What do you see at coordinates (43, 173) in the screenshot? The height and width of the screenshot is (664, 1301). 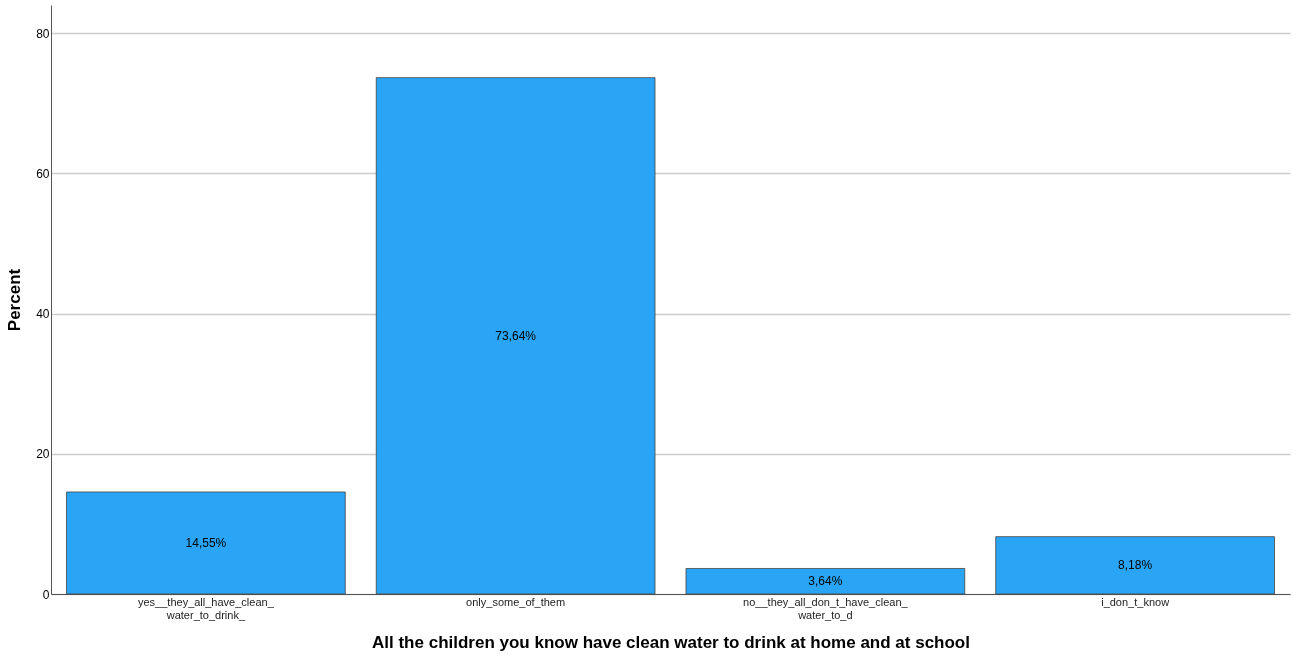 I see `y-tick-label: 60` at bounding box center [43, 173].